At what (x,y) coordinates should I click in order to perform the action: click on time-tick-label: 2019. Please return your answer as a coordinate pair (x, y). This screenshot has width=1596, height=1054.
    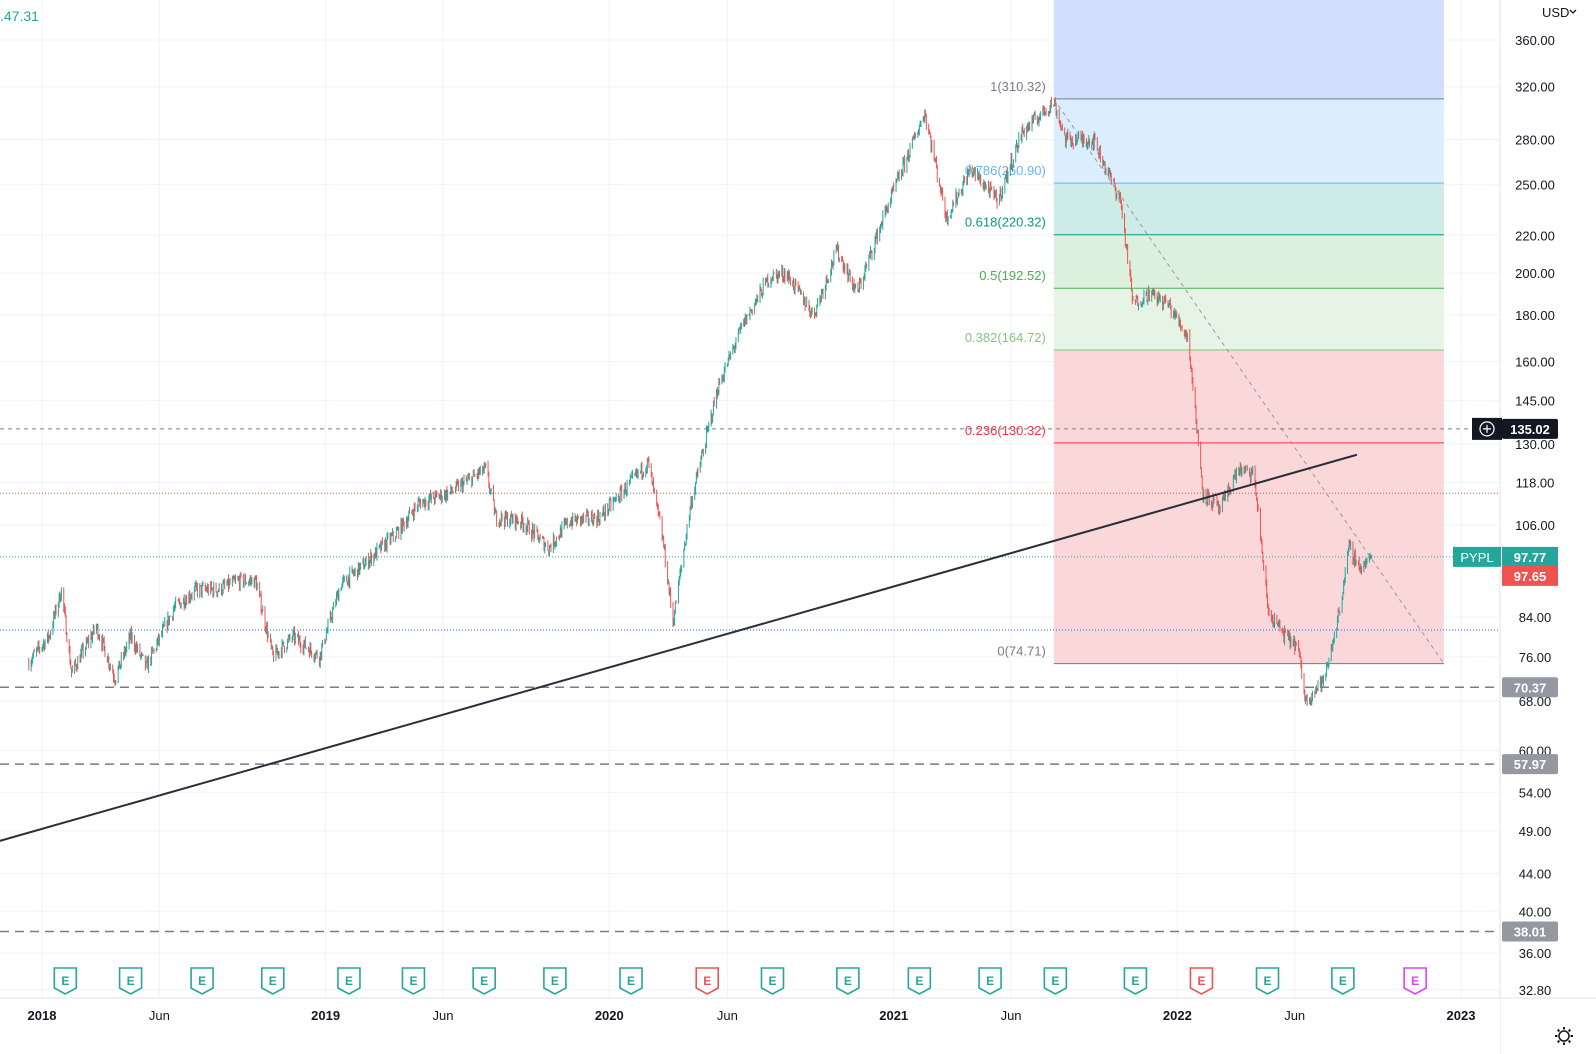
    Looking at the image, I should click on (325, 1015).